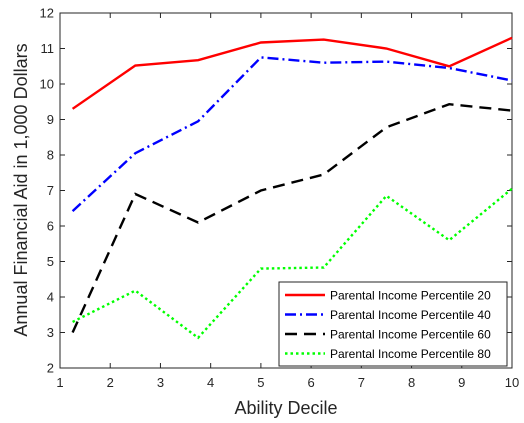 This screenshot has height=423, width=524. What do you see at coordinates (410, 354) in the screenshot?
I see `legend-label-4: Parental Income Percentile 80` at bounding box center [410, 354].